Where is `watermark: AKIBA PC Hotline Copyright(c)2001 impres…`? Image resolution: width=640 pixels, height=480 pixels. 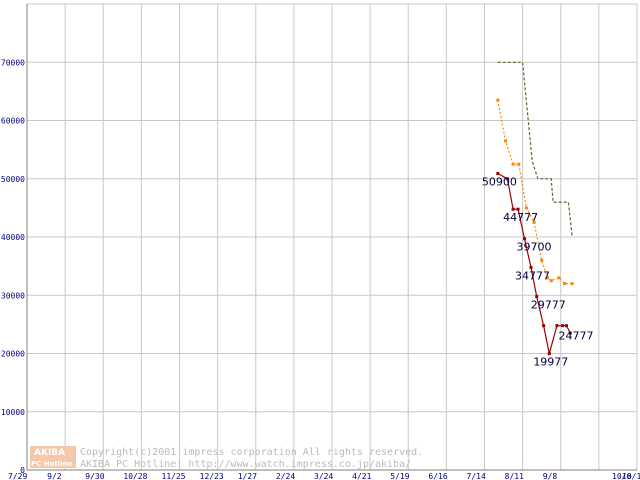
watermark: AKIBA PC Hotline Copyright(c)2001 impres… is located at coordinates (226, 458).